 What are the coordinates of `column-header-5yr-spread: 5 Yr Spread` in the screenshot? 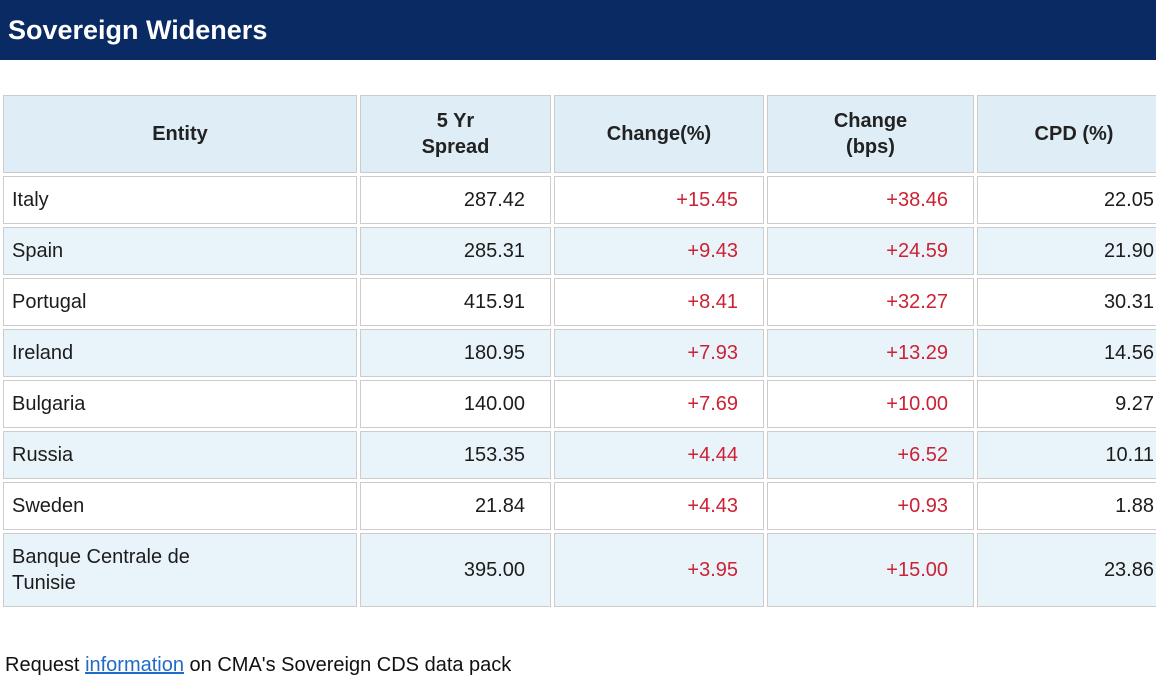 It's located at (455, 134).